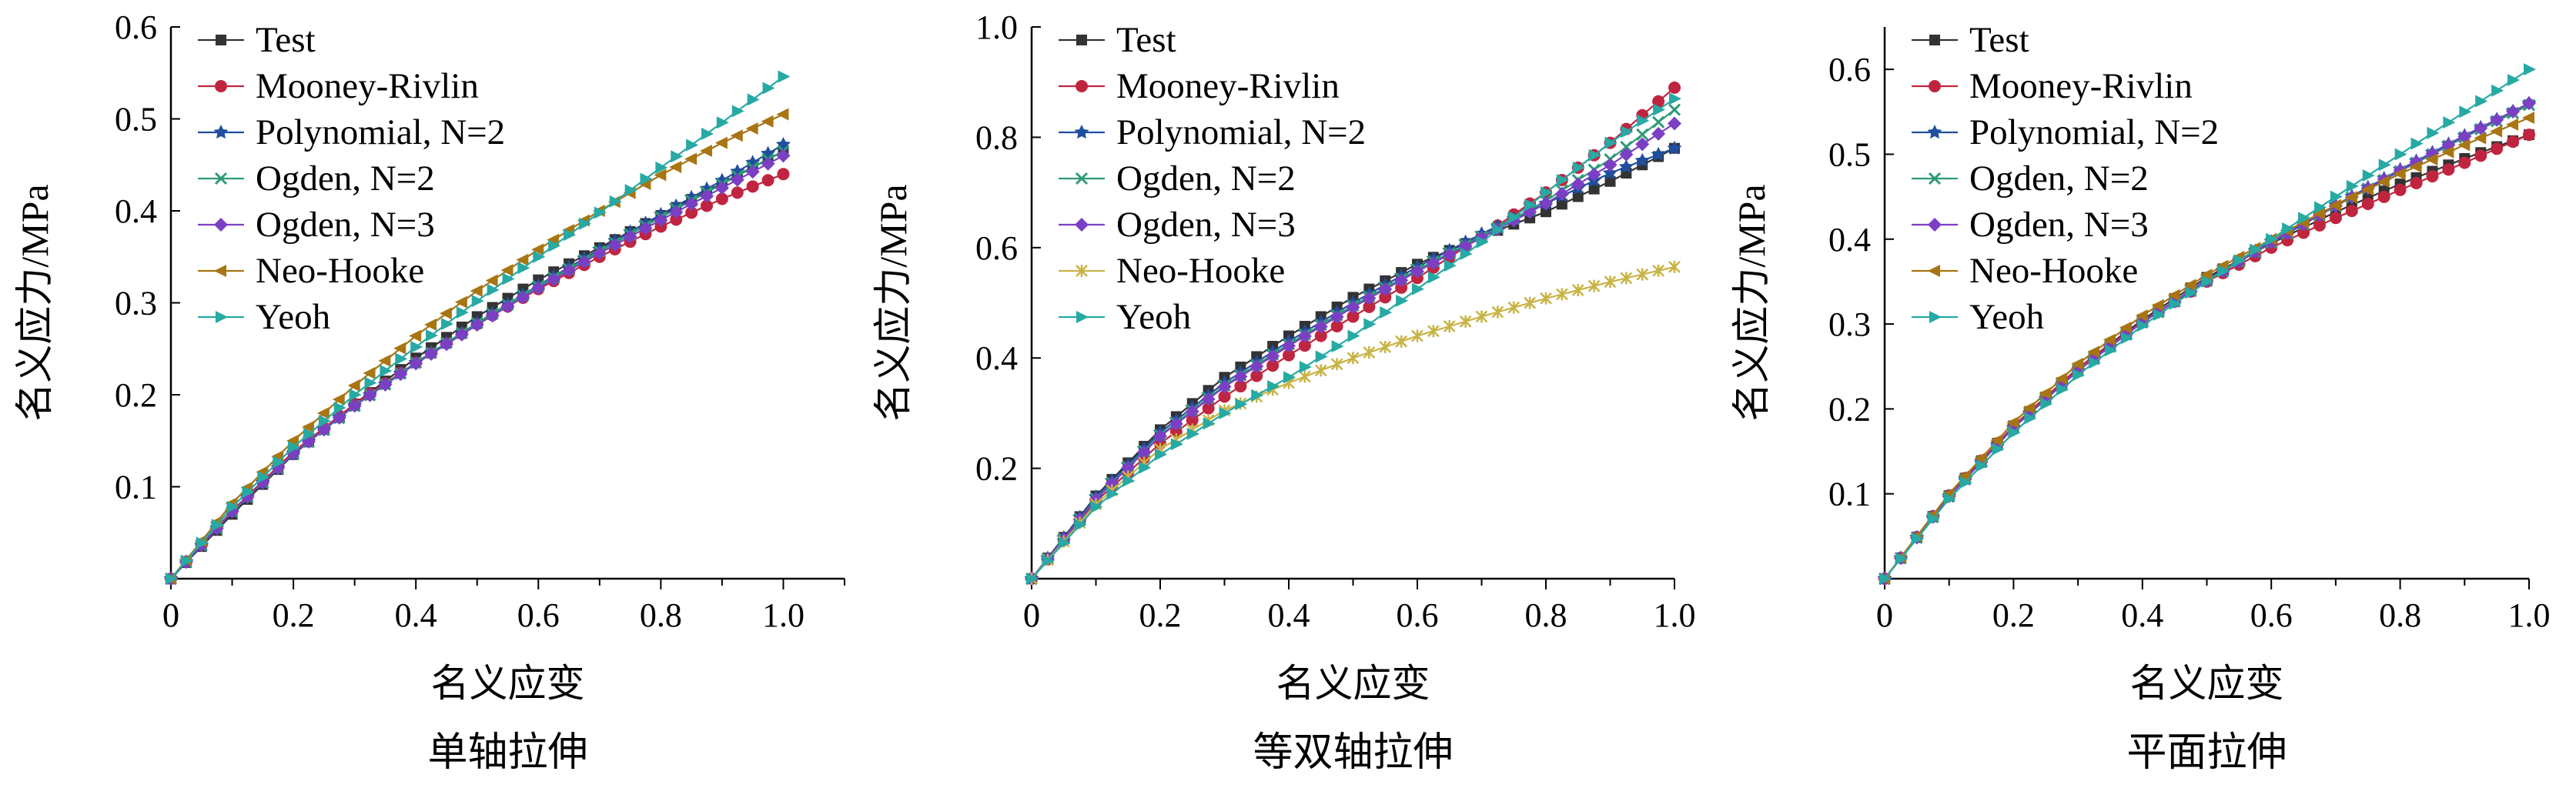 The height and width of the screenshot is (788, 2576). Describe the element at coordinates (1241, 132) in the screenshot. I see `legend-label: Polynomial, N=2` at that location.